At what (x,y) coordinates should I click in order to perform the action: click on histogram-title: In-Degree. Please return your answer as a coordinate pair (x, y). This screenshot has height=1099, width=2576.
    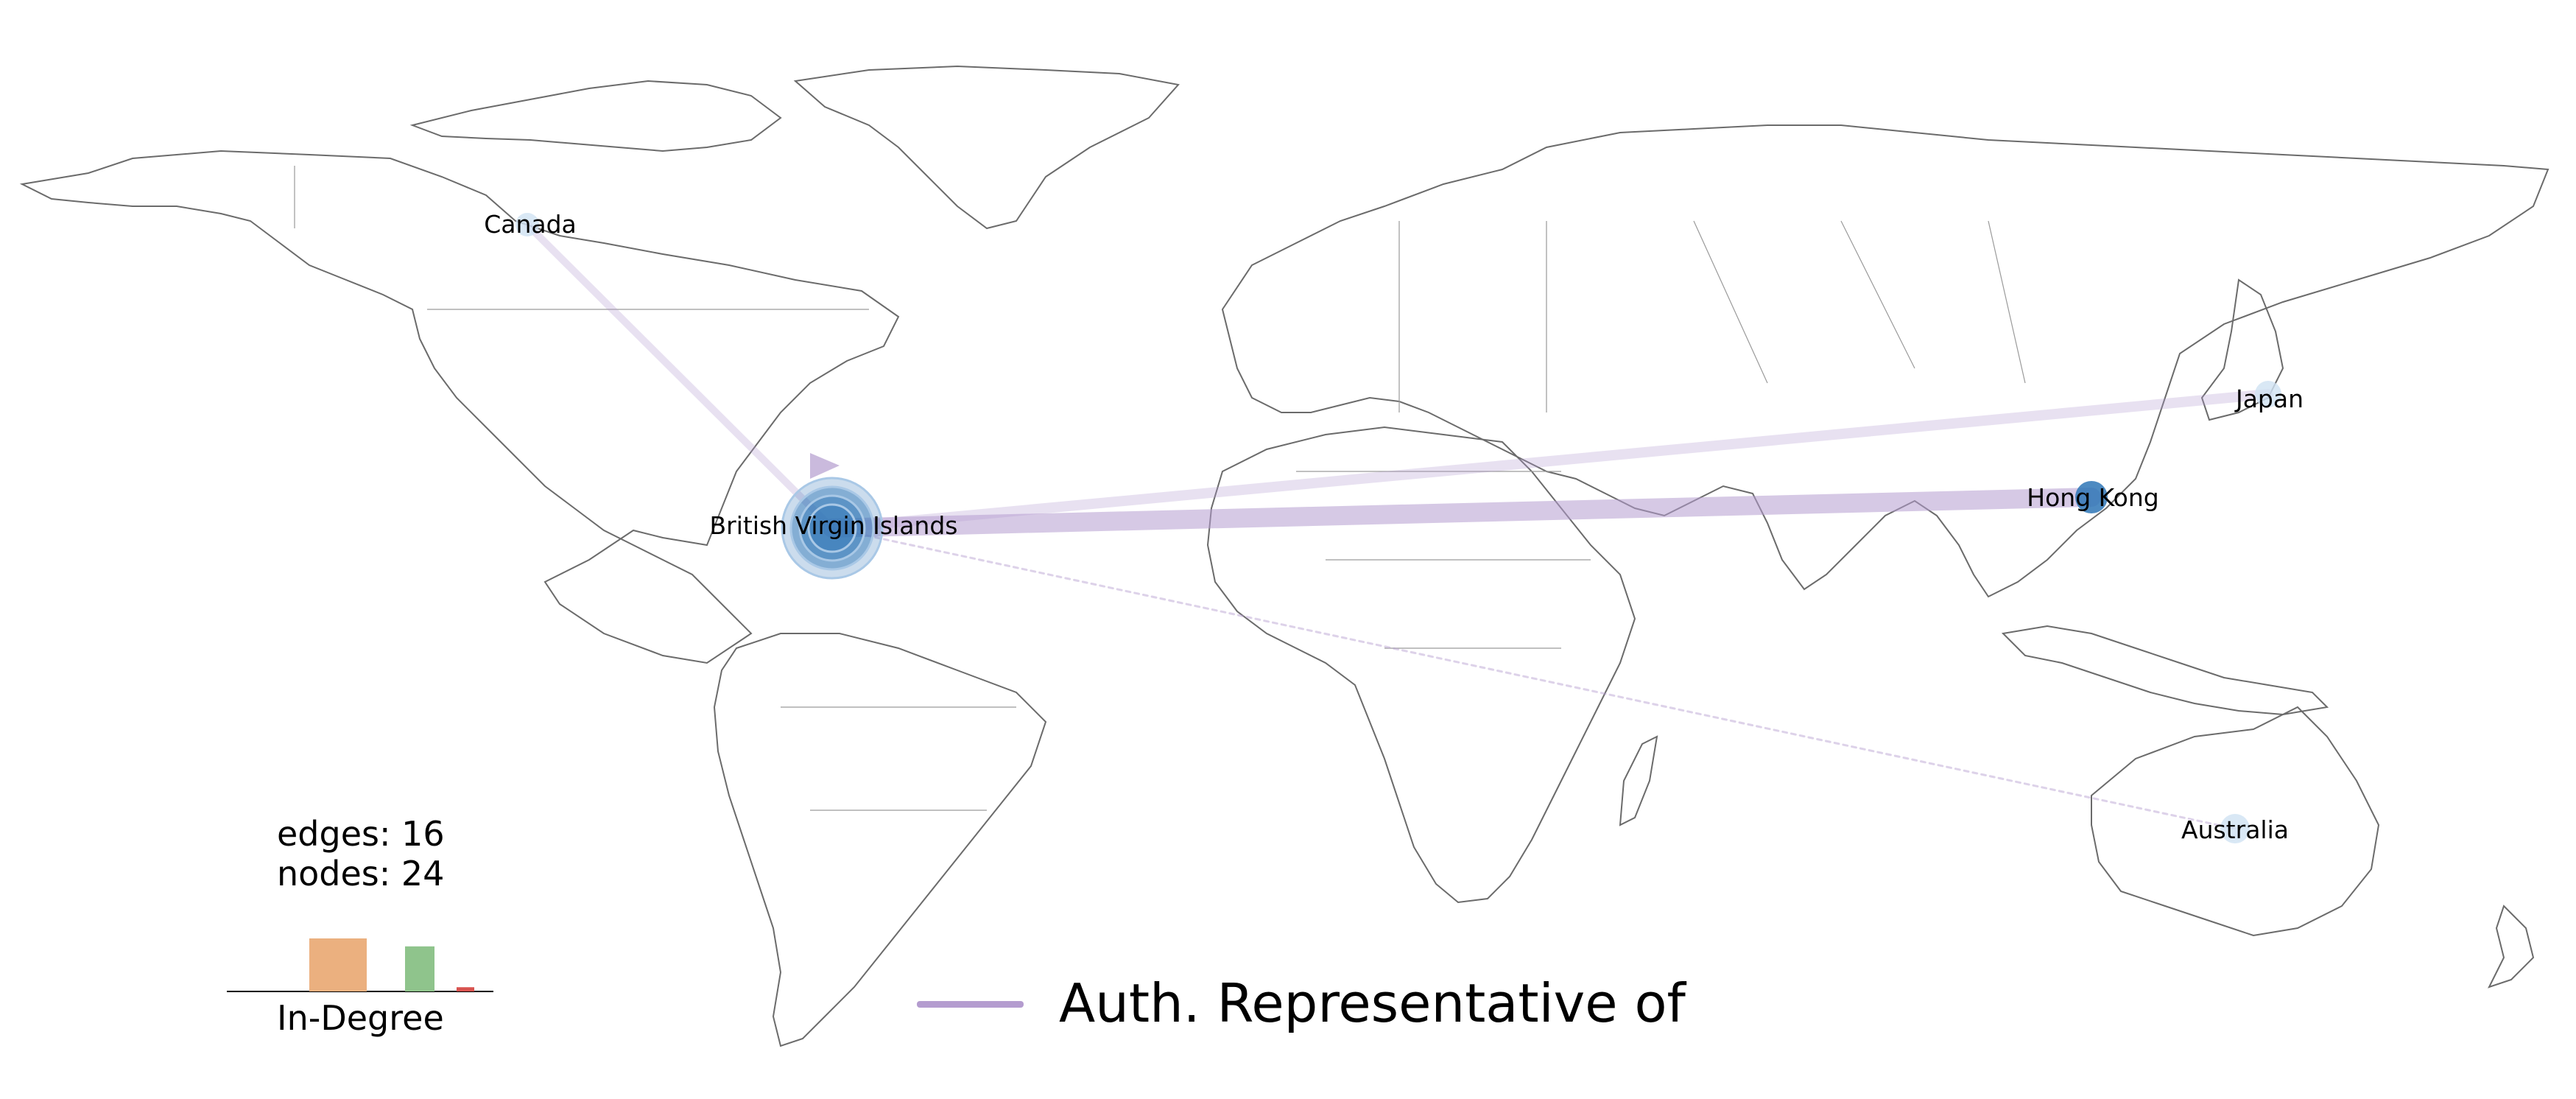
    Looking at the image, I should click on (360, 1018).